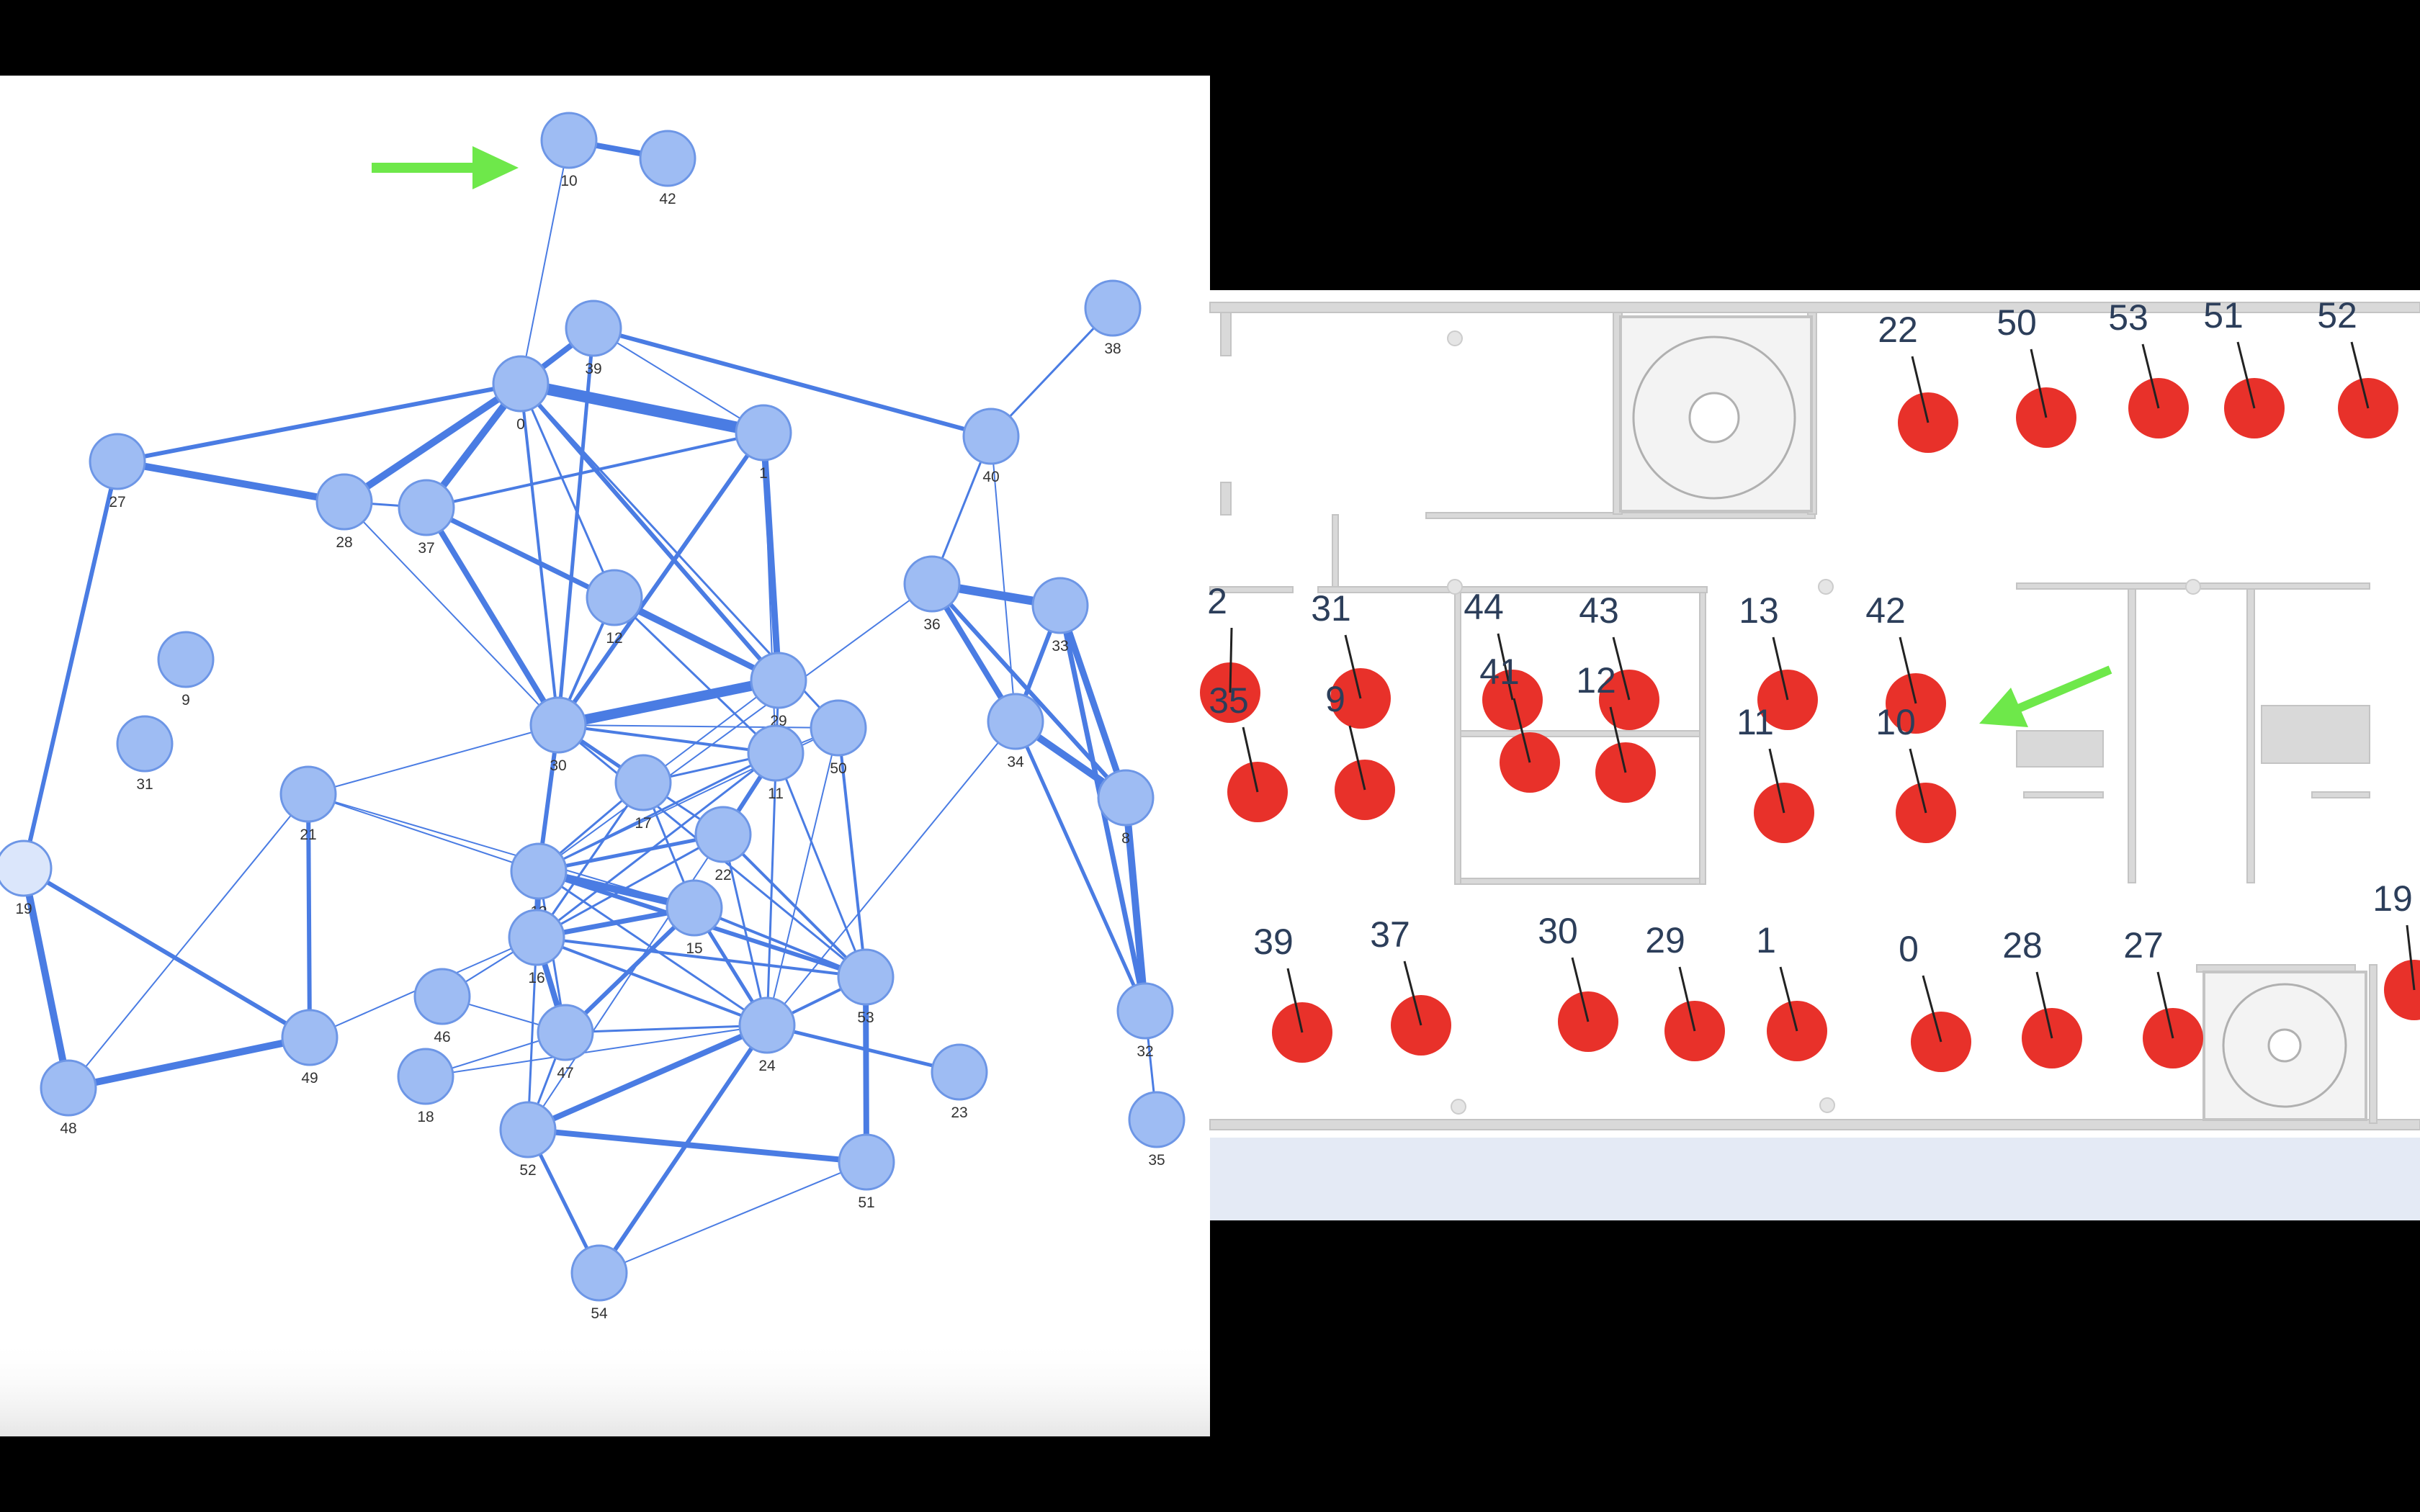  What do you see at coordinates (2045, 696) in the screenshot?
I see `floorplan-arrow` at bounding box center [2045, 696].